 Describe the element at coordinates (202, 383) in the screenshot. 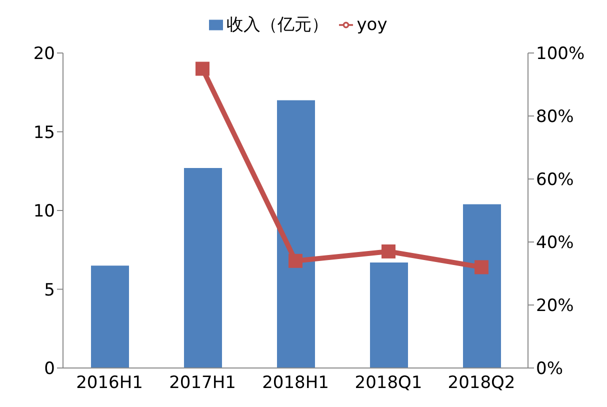

I see `x-tick-label: 2017H1` at that location.